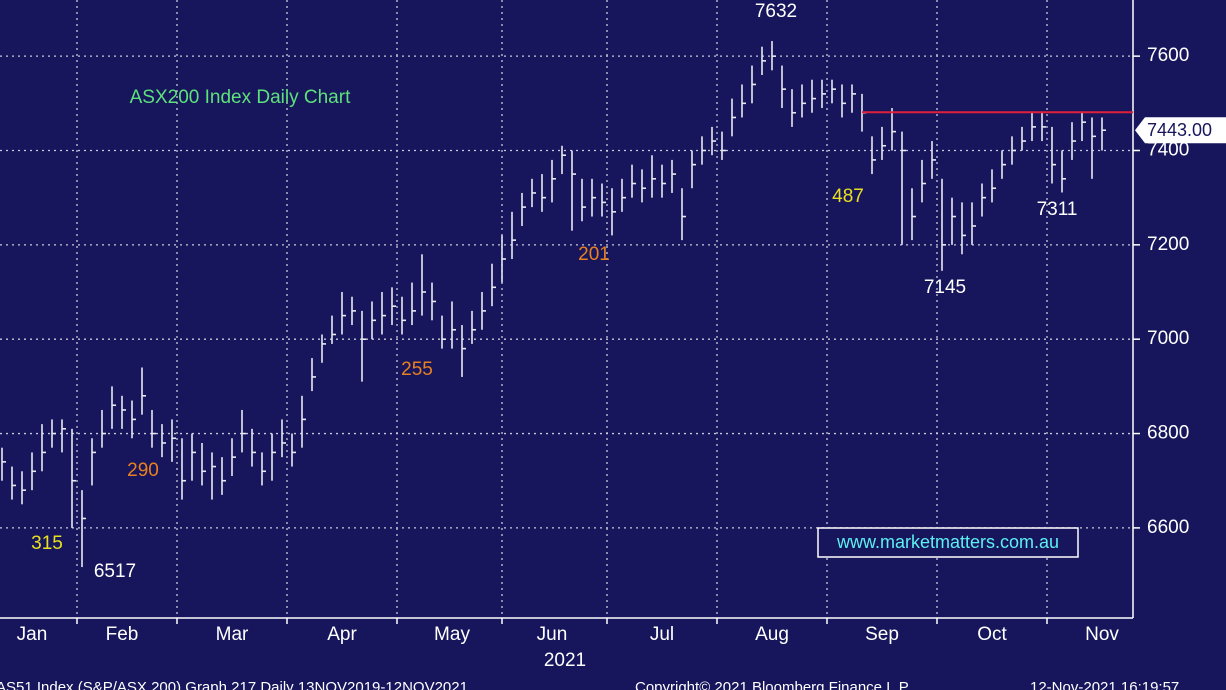 The width and height of the screenshot is (1226, 690). I want to click on annotation: 487, so click(848, 196).